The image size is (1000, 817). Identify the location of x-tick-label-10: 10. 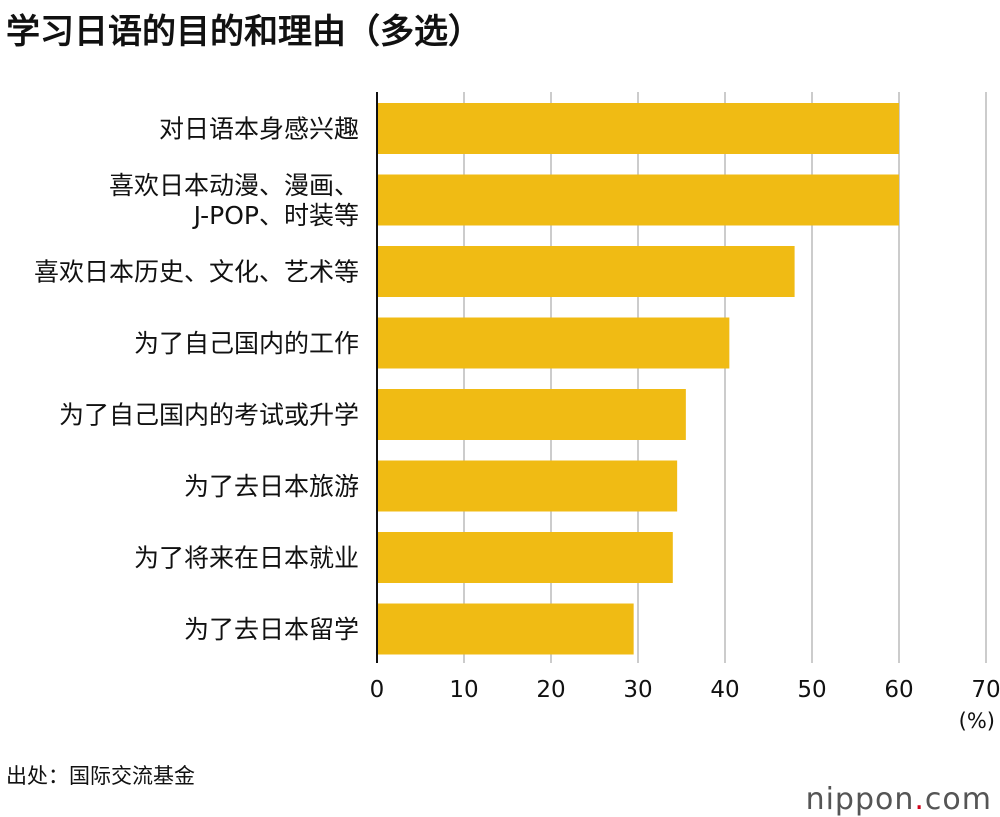
(463, 690).